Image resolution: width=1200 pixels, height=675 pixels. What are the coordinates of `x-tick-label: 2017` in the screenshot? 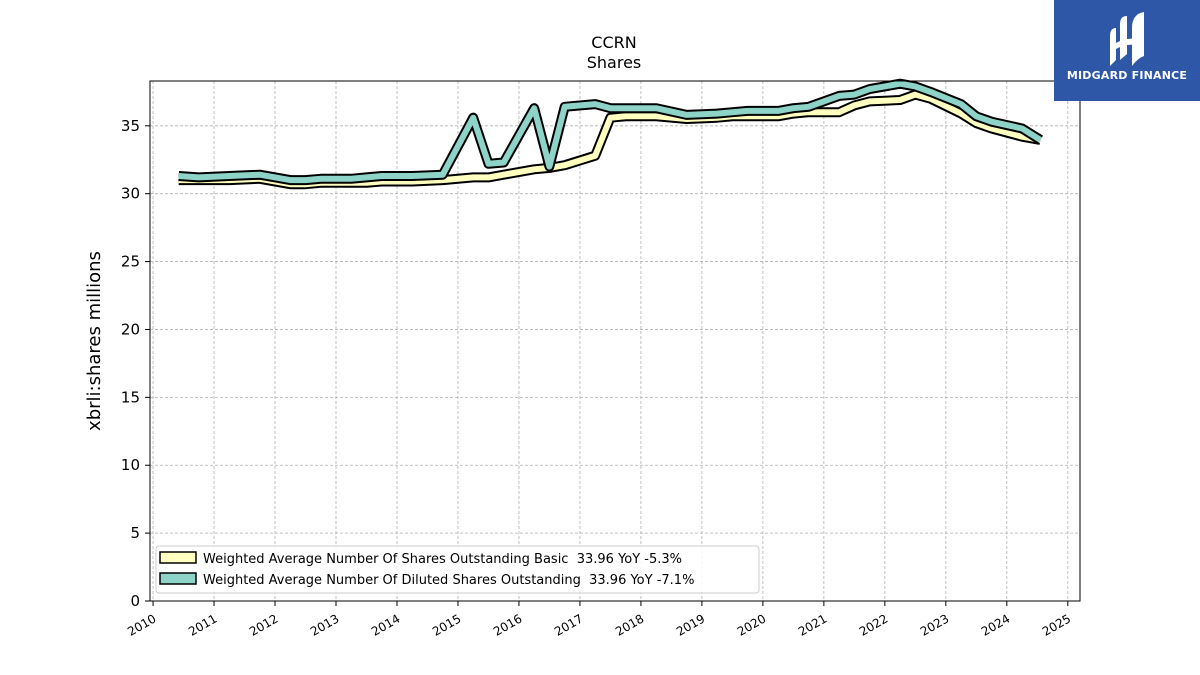 It's located at (568, 624).